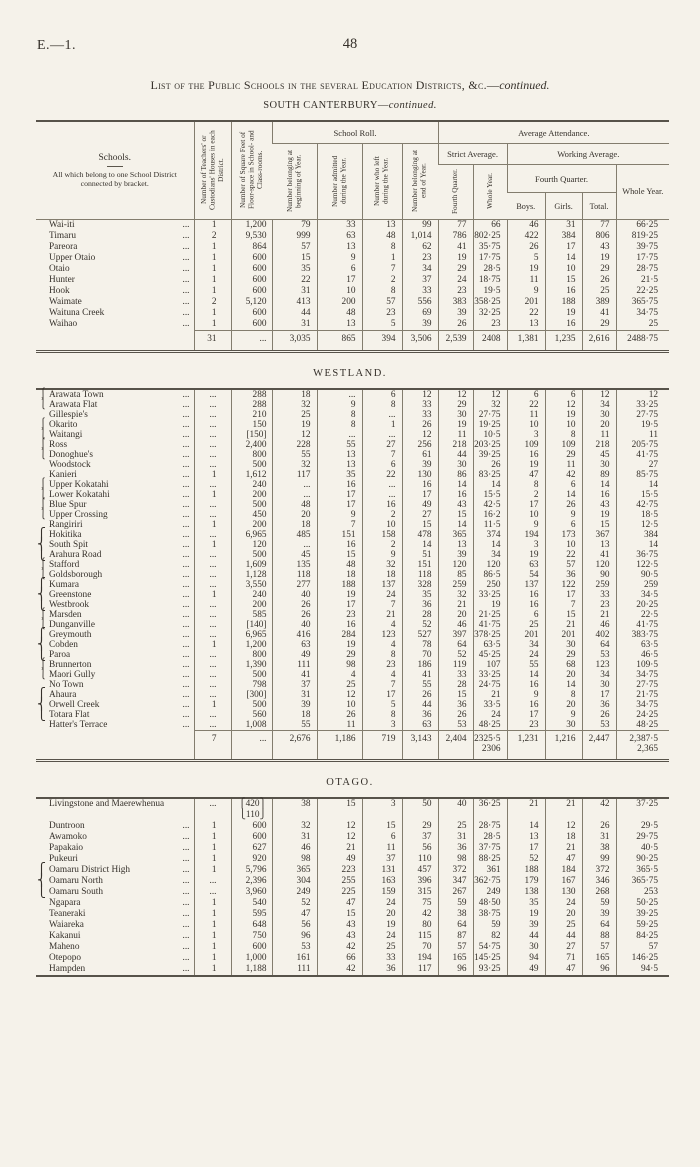  I want to click on value-cell: 186, so click(419, 665).